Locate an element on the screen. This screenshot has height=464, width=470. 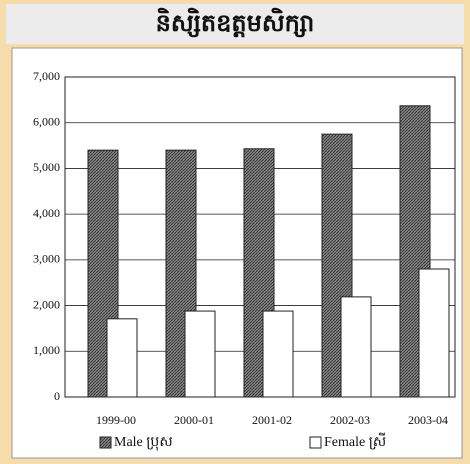
x-tick-label: 2002-03 is located at coordinates (350, 420).